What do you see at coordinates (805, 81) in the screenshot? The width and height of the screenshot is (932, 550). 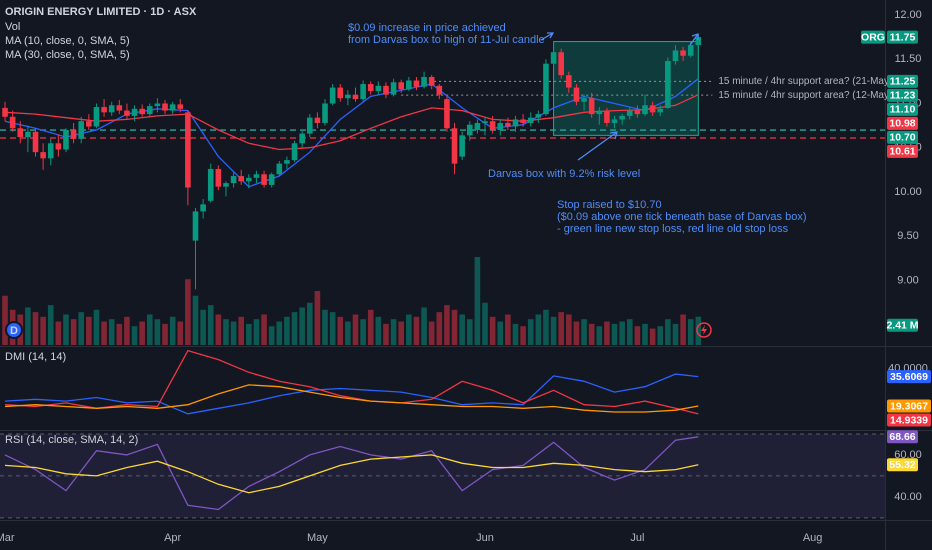 I see `support-label: 15 minute / 4hr support area? (21-May)` at bounding box center [805, 81].